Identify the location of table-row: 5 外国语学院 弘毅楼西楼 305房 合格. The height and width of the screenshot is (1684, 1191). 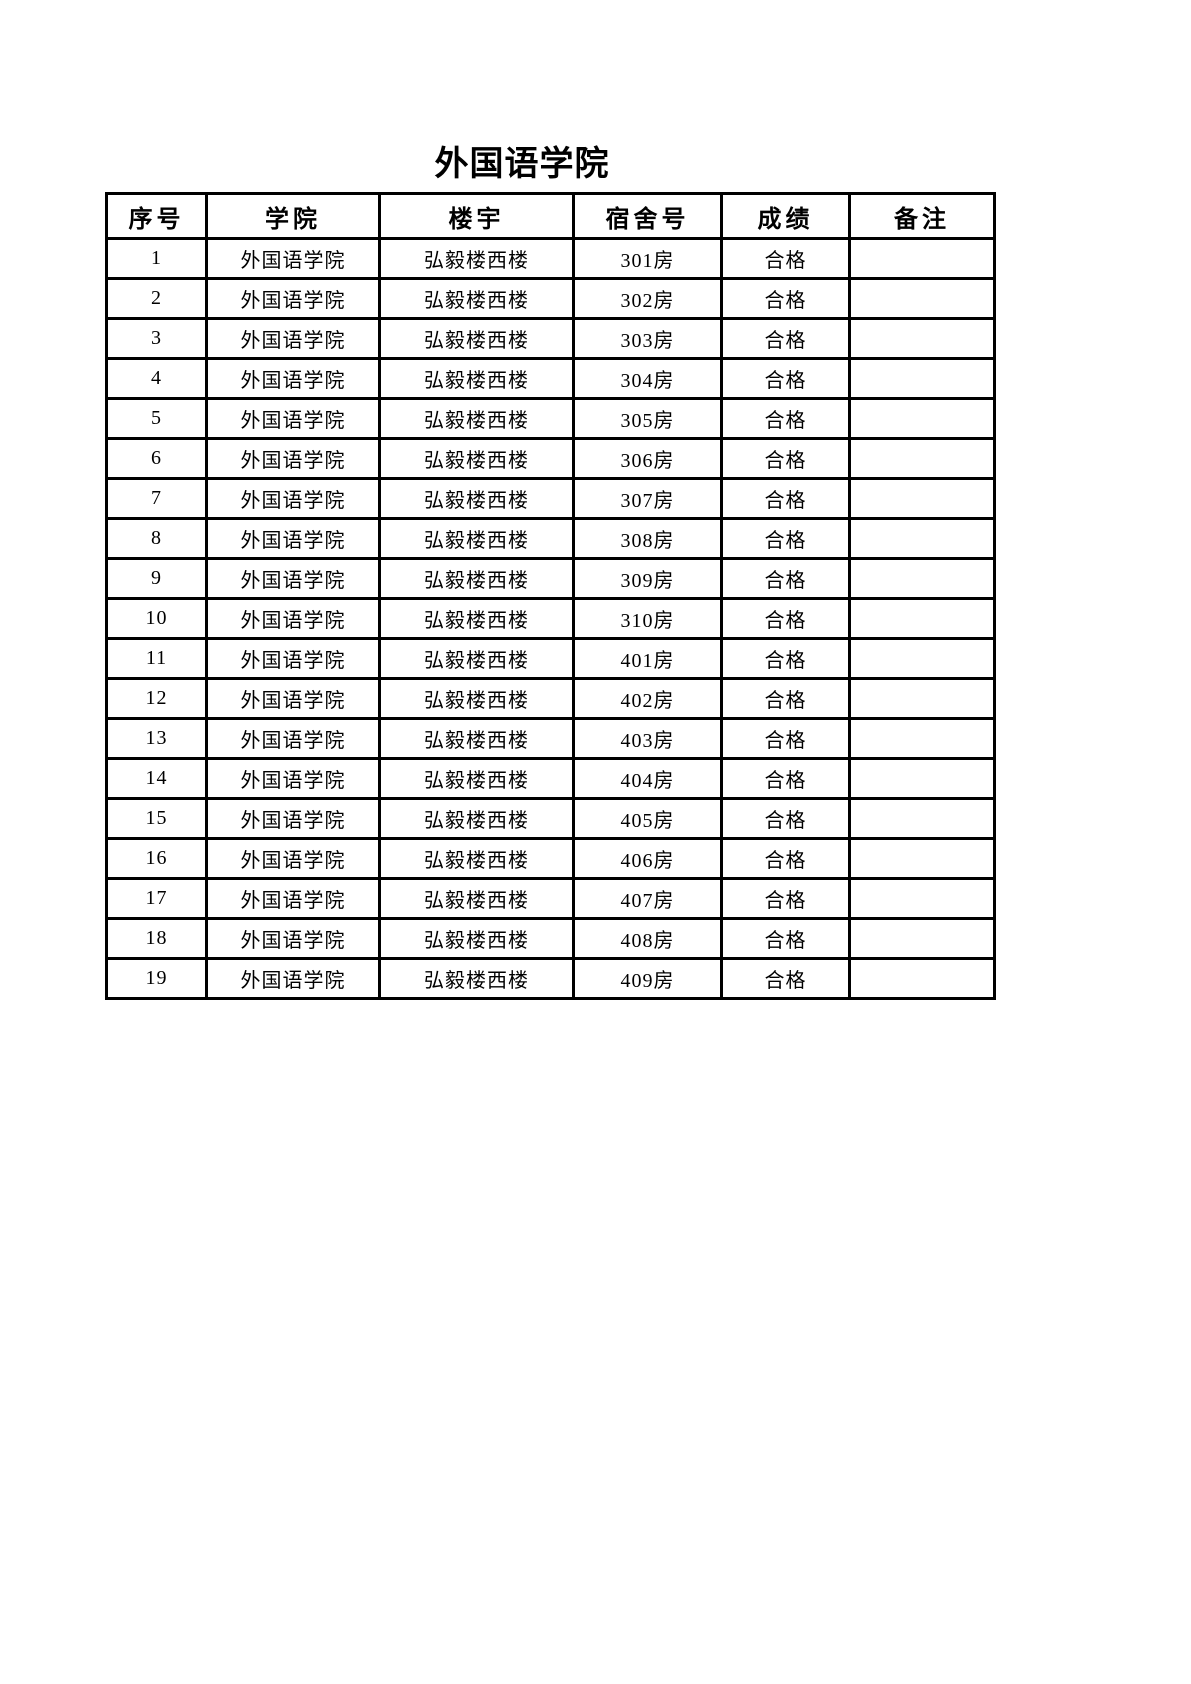
(550, 418).